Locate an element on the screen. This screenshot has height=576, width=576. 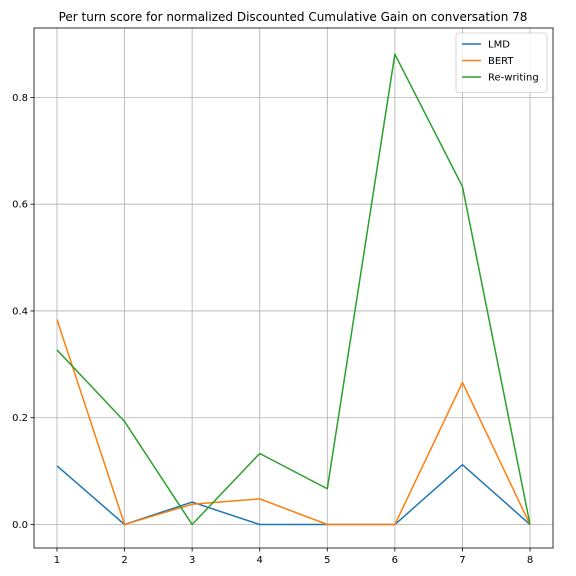
legend-label: LMD is located at coordinates (499, 45).